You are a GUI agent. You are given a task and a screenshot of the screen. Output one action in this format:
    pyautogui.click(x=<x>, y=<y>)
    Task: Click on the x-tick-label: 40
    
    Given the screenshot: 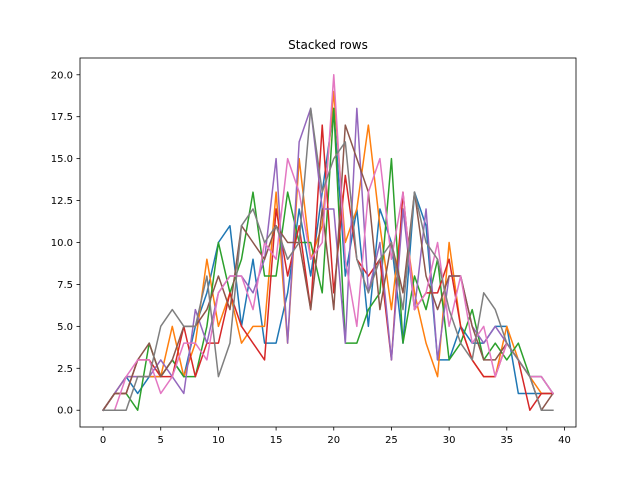 What is the action you would take?
    pyautogui.click(x=564, y=440)
    